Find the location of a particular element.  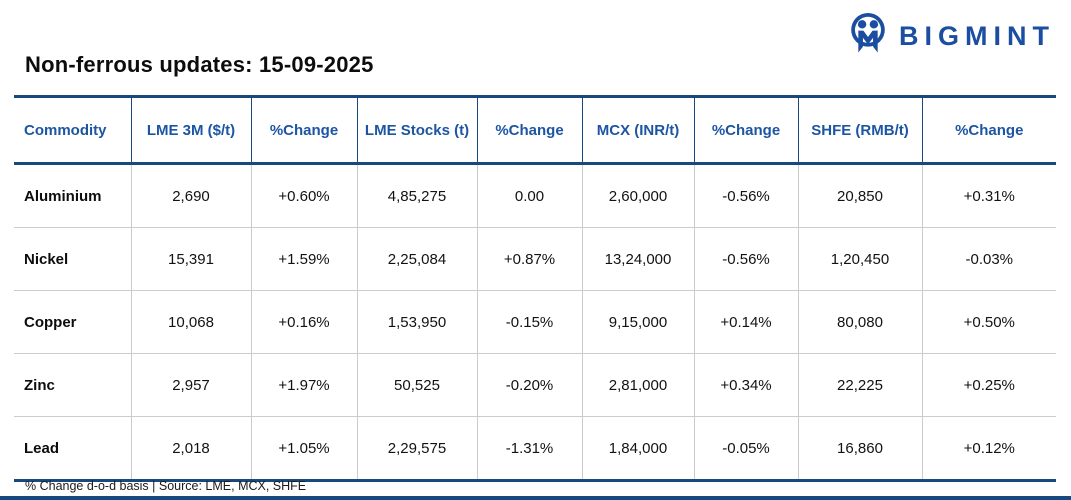

value-cell: -0.20% is located at coordinates (529, 385).